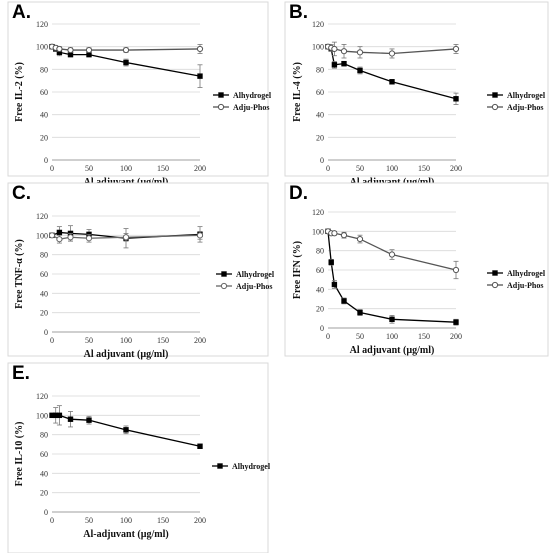  Describe the element at coordinates (21, 373) in the screenshot. I see `panel-label: E.` at that location.